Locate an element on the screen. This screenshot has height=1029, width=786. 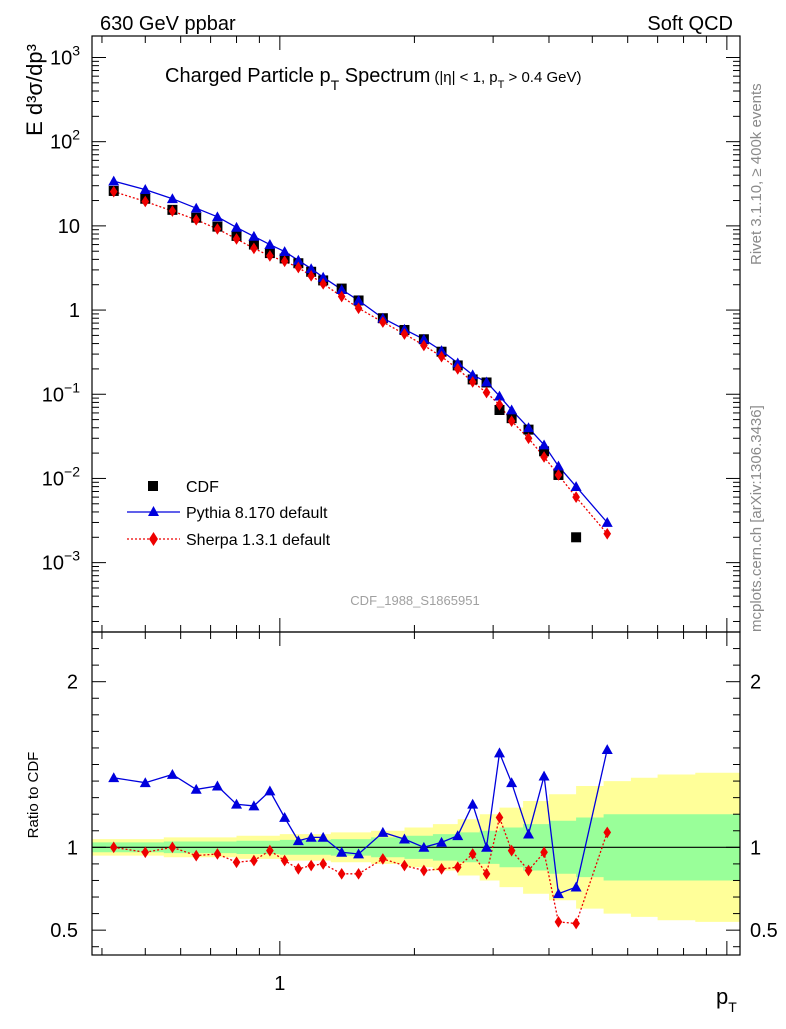
ytick-base: 1 is located at coordinates (74, 311).